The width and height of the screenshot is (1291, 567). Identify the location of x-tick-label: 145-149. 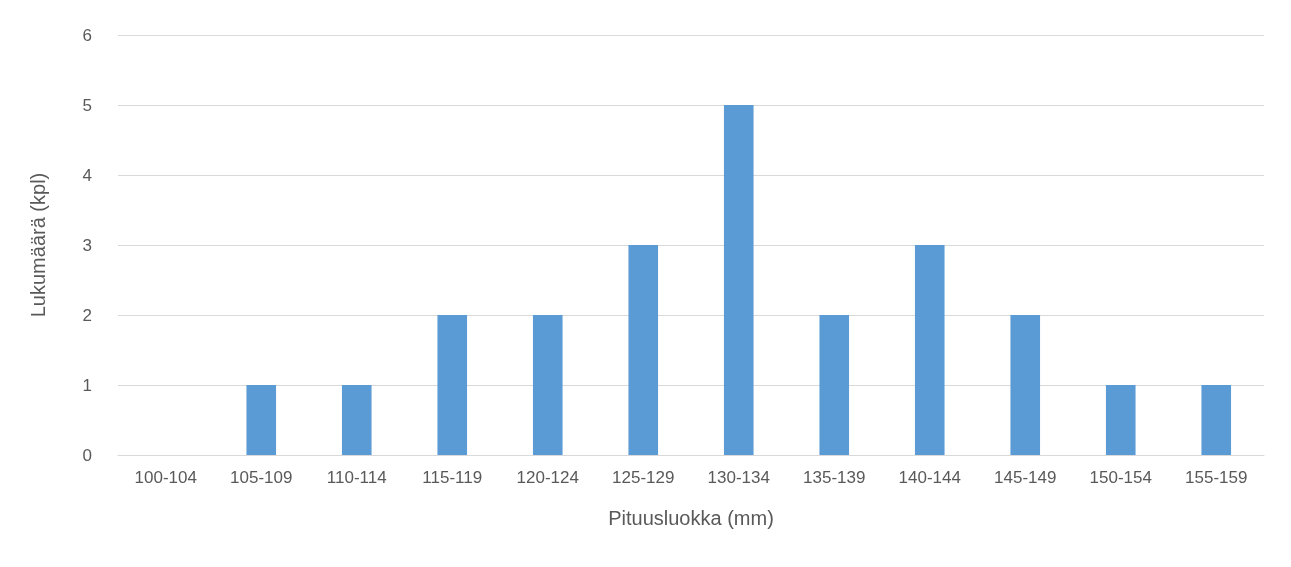
(1025, 477).